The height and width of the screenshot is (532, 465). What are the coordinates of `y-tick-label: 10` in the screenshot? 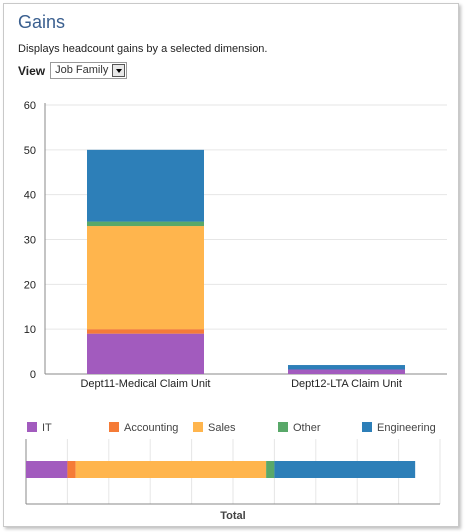 It's located at (30, 330).